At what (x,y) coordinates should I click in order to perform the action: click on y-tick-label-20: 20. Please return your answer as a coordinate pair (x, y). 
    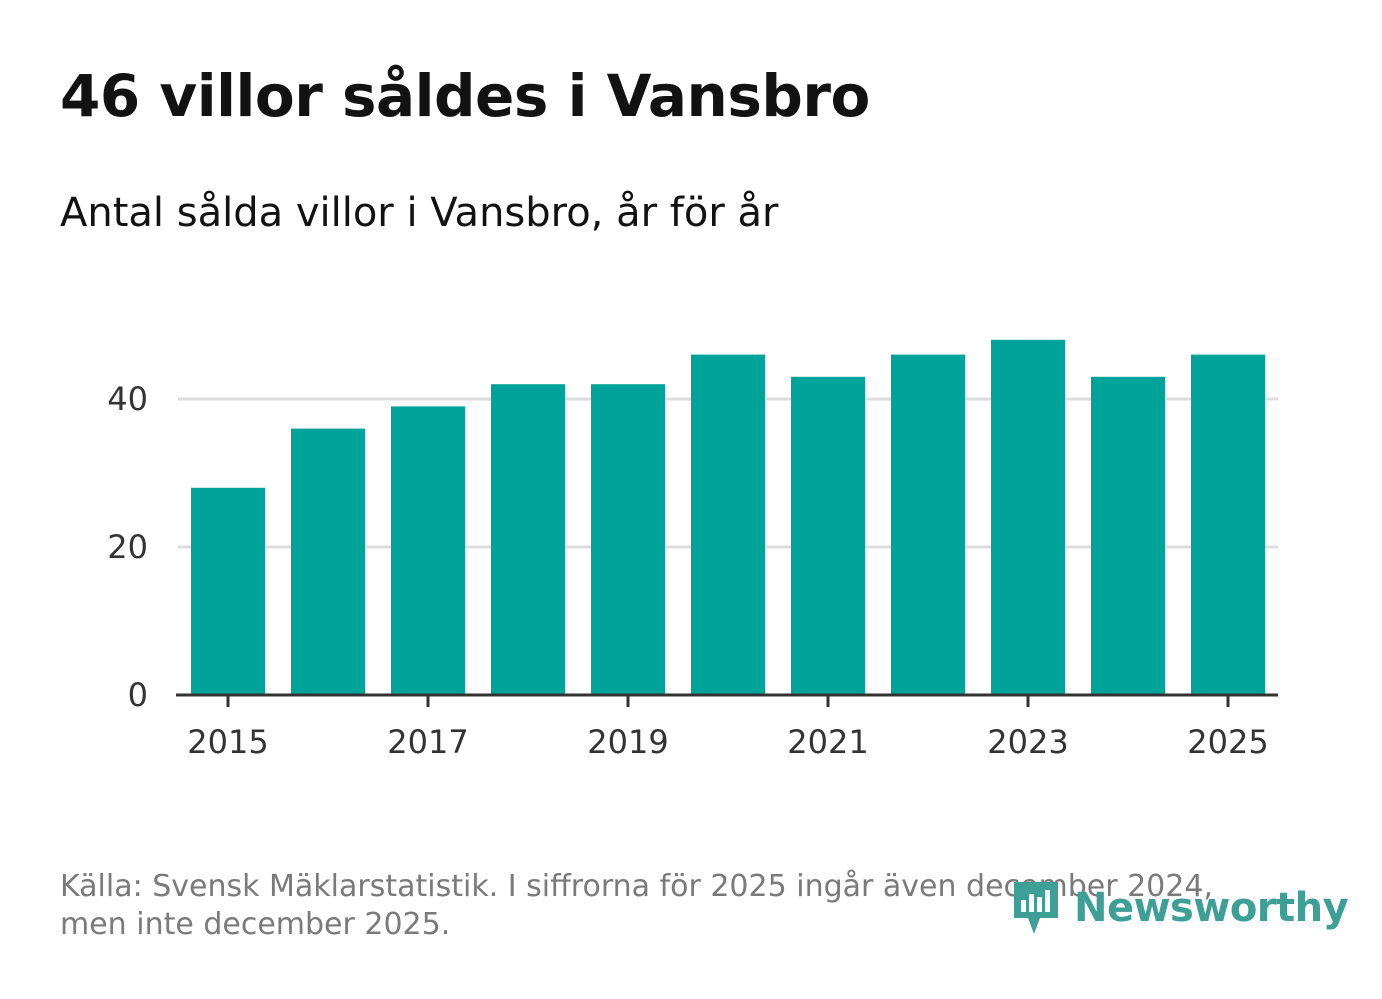
    Looking at the image, I should click on (127, 547).